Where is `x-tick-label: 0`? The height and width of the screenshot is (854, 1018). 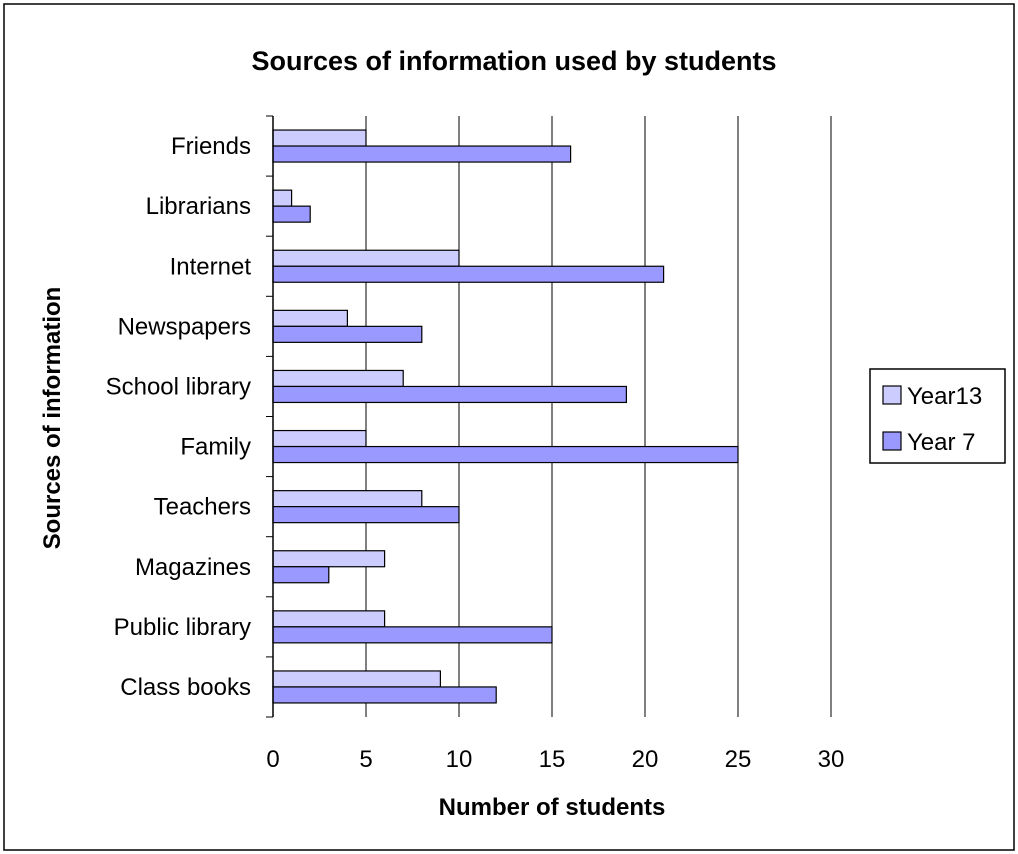 x-tick-label: 0 is located at coordinates (272, 759).